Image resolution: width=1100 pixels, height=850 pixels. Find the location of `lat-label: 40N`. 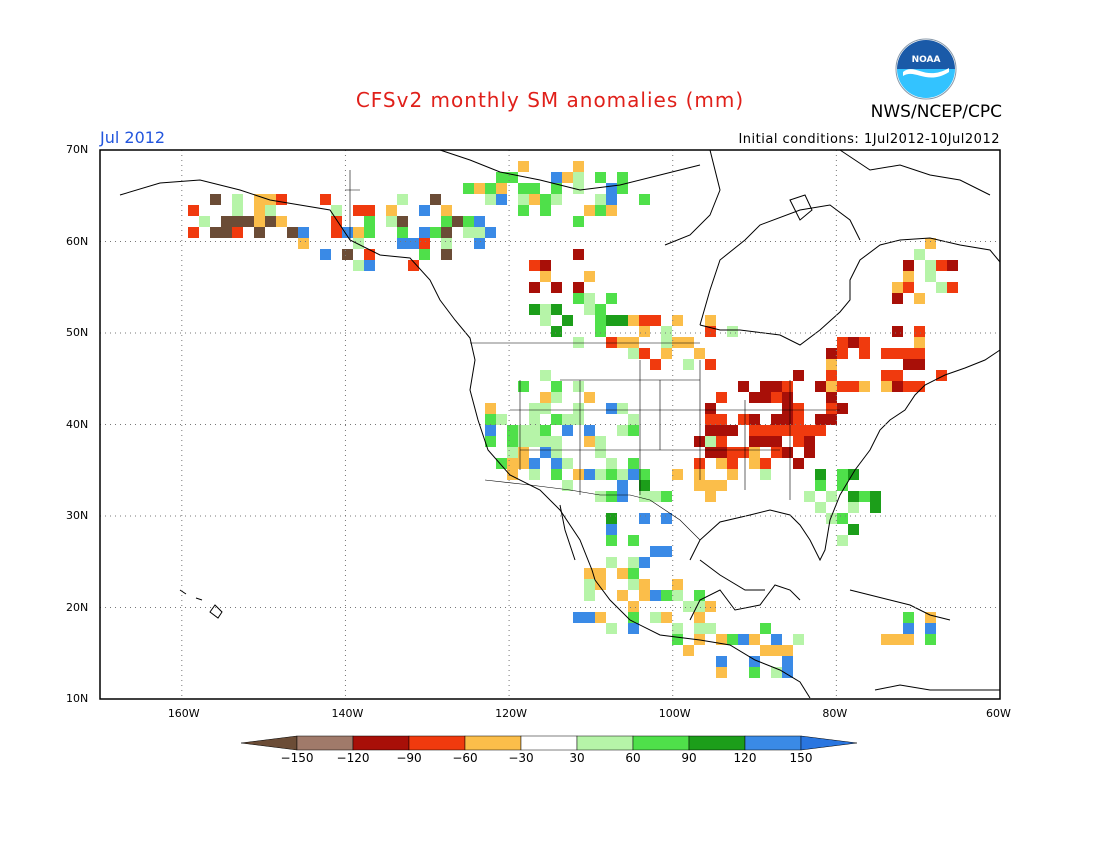

lat-label: 40N is located at coordinates (77, 424).